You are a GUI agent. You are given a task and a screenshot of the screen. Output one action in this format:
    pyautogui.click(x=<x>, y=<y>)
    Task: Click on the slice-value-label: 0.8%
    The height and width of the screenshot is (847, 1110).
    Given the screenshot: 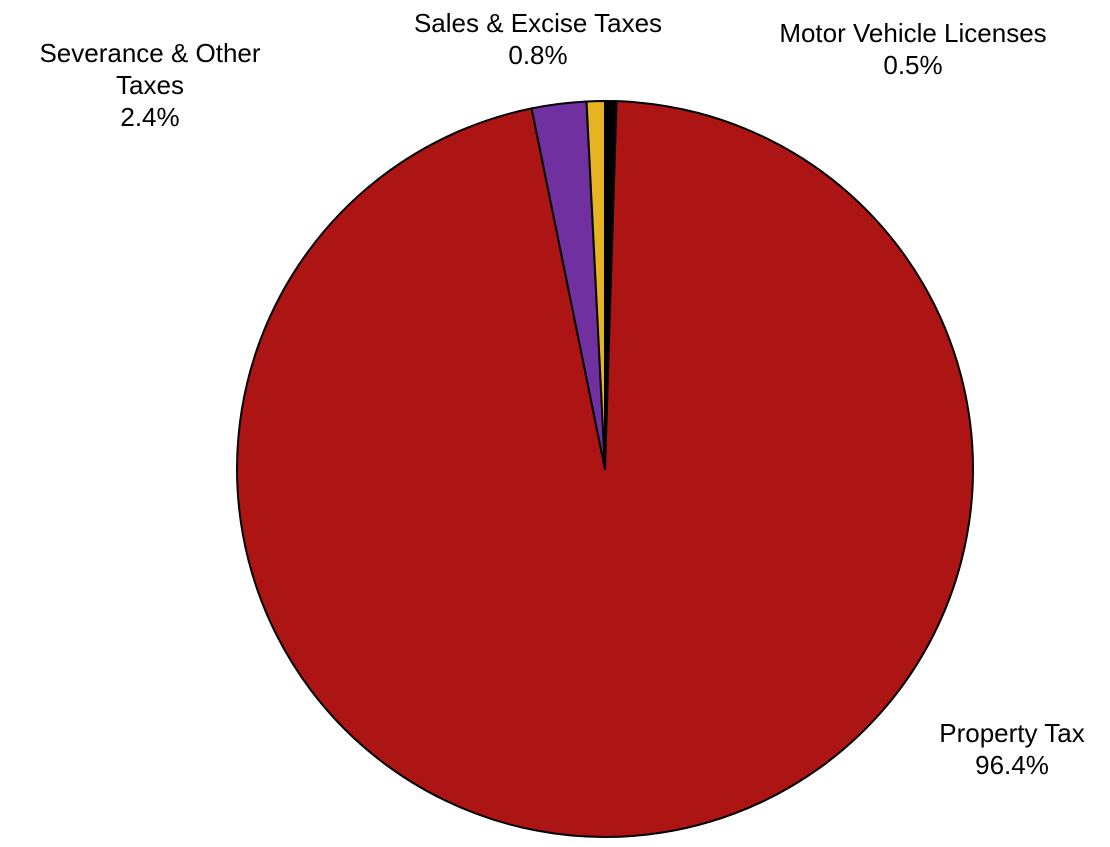 What is the action you would take?
    pyautogui.click(x=537, y=55)
    